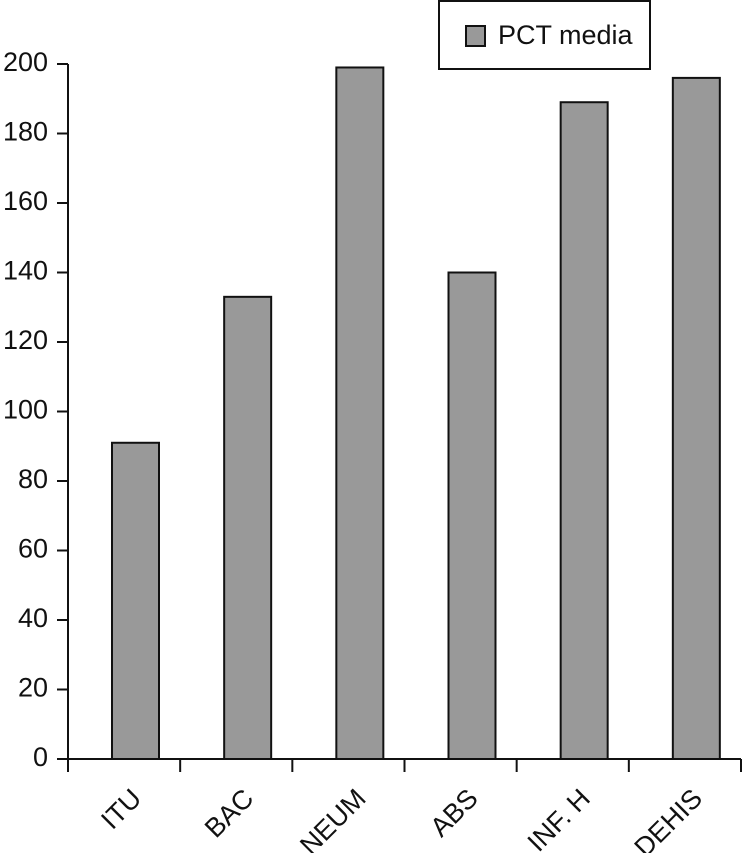 The height and width of the screenshot is (853, 744). I want to click on x-tick-label: NEUM, so click(332, 818).